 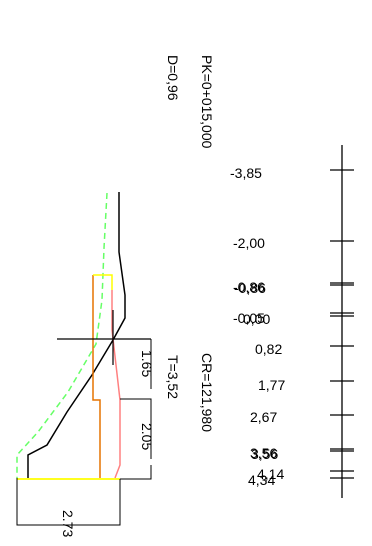 I want to click on ground-line, so click(x=76, y=335).